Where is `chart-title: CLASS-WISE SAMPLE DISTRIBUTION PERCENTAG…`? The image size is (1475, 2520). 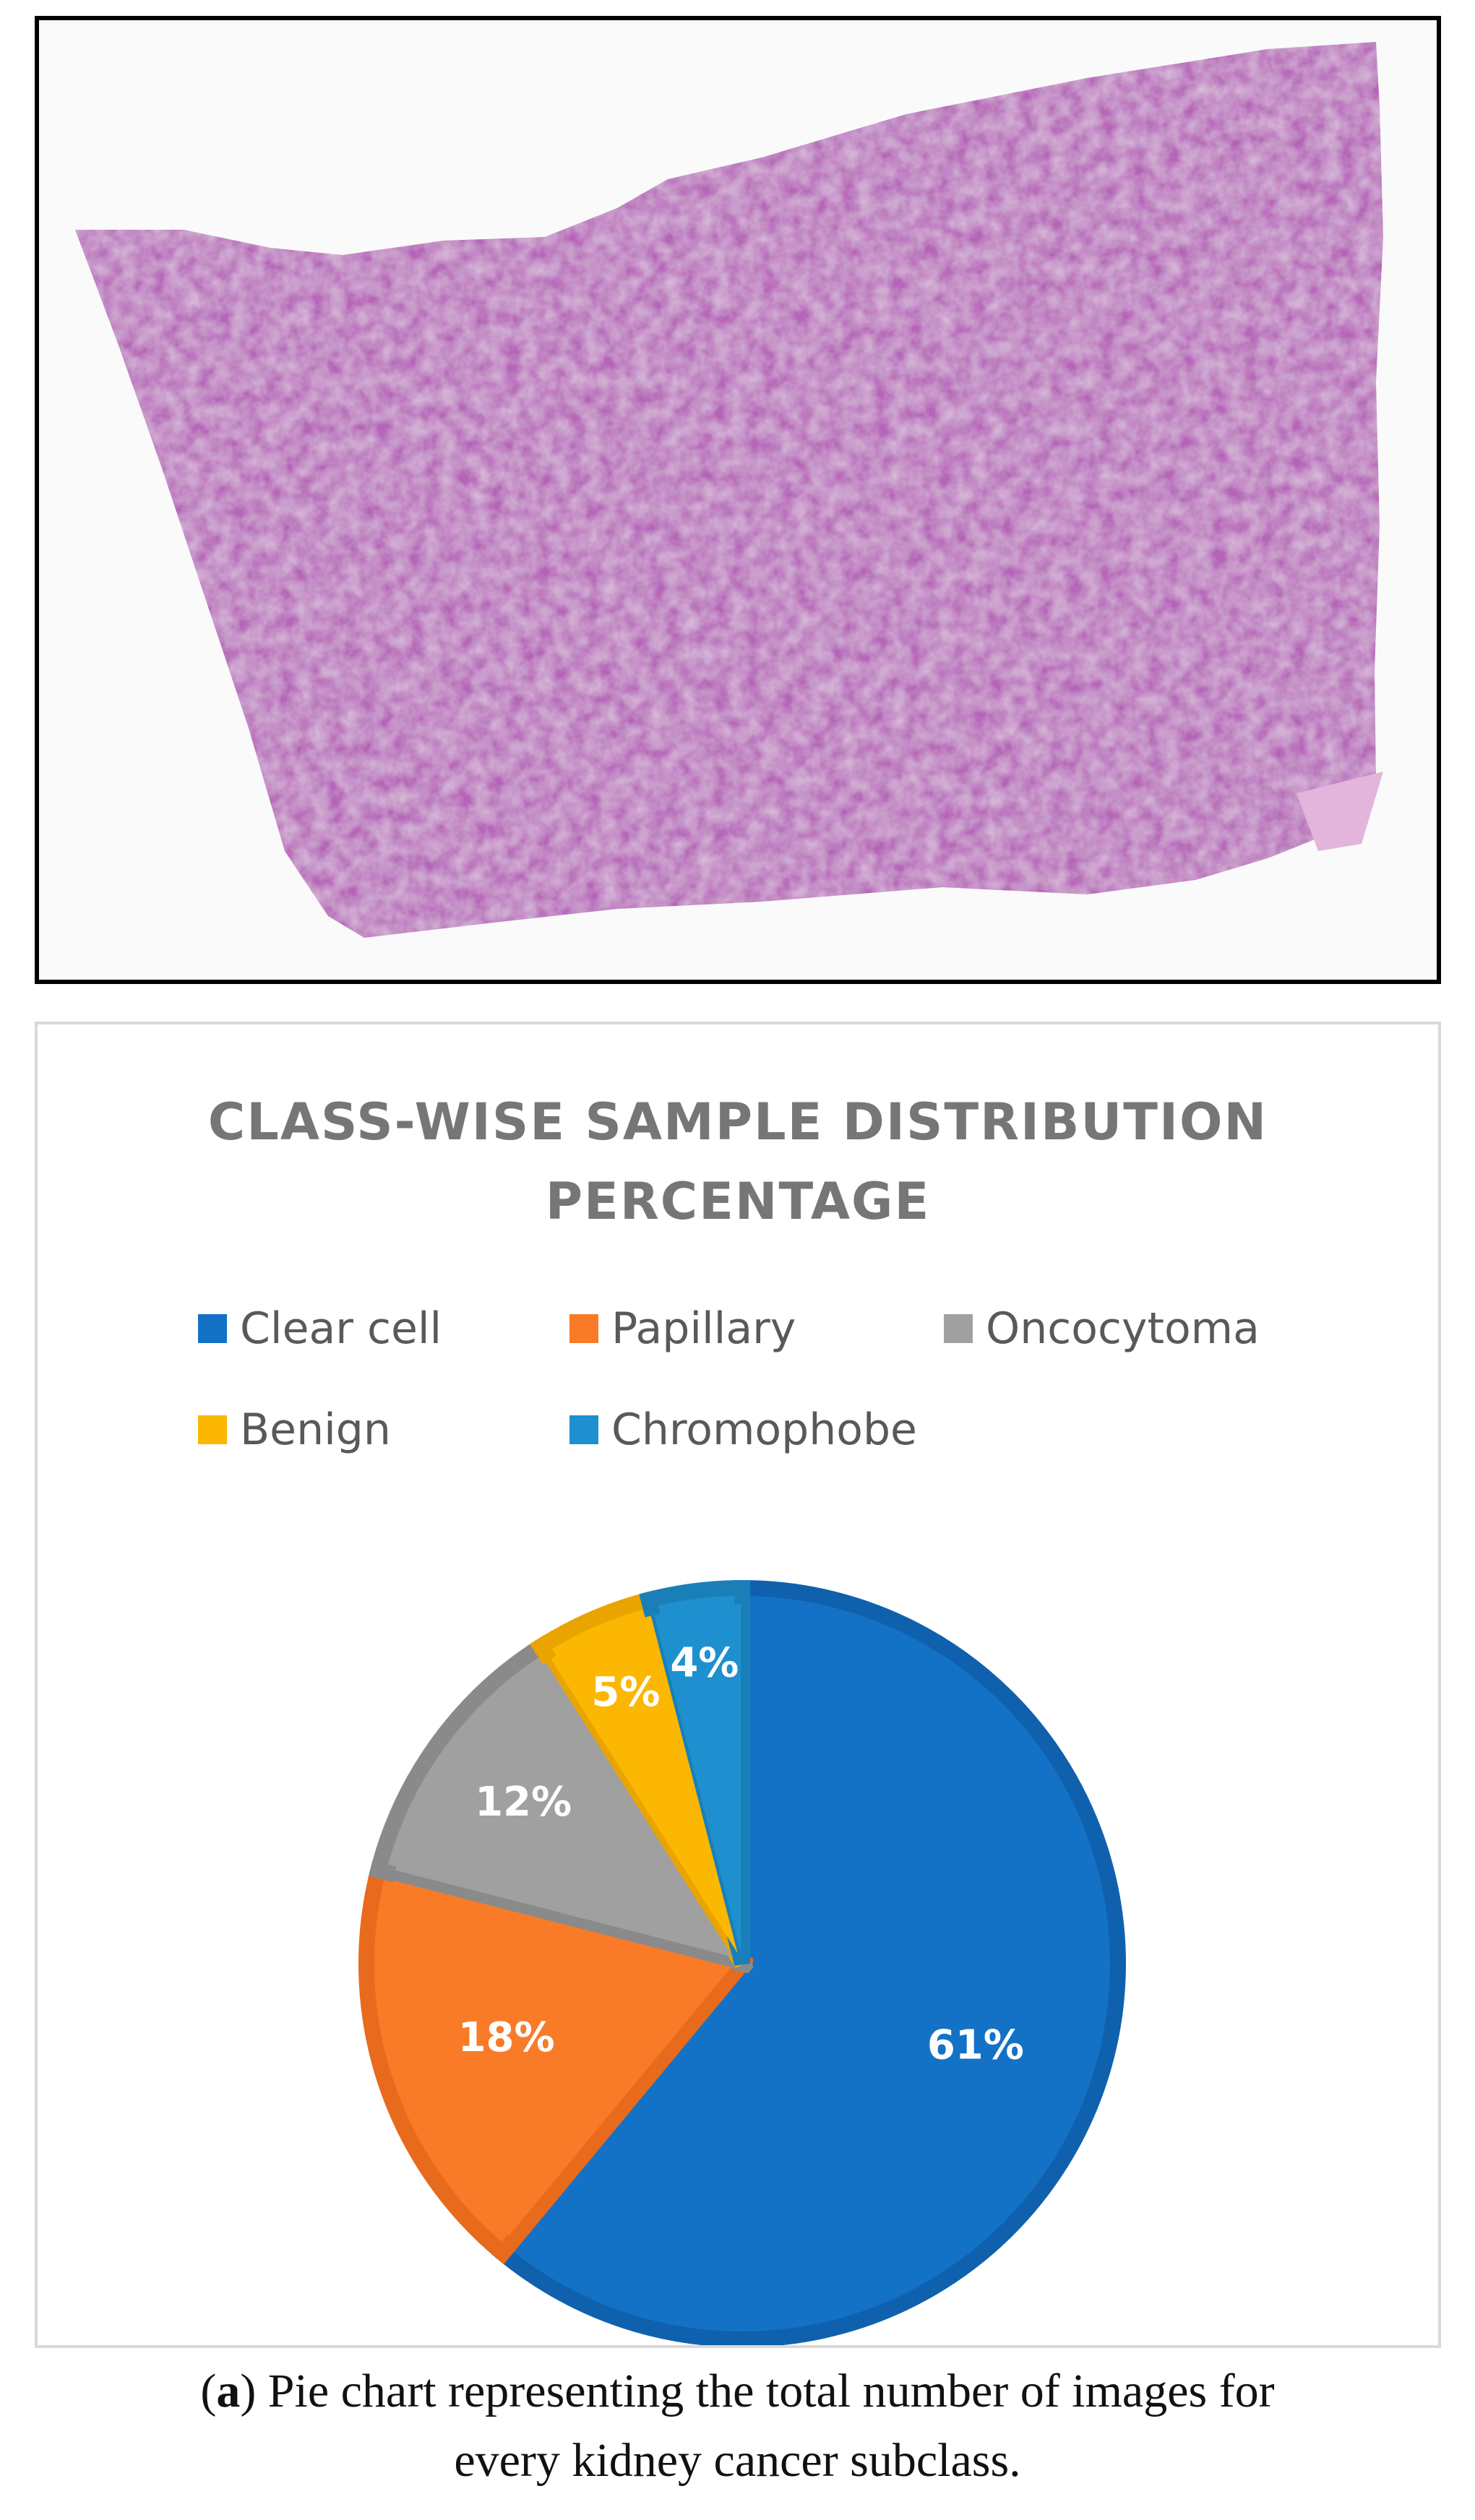 chart-title: CLASS-WISE SAMPLE DISTRIBUTION PERCENTAG… is located at coordinates (738, 1161).